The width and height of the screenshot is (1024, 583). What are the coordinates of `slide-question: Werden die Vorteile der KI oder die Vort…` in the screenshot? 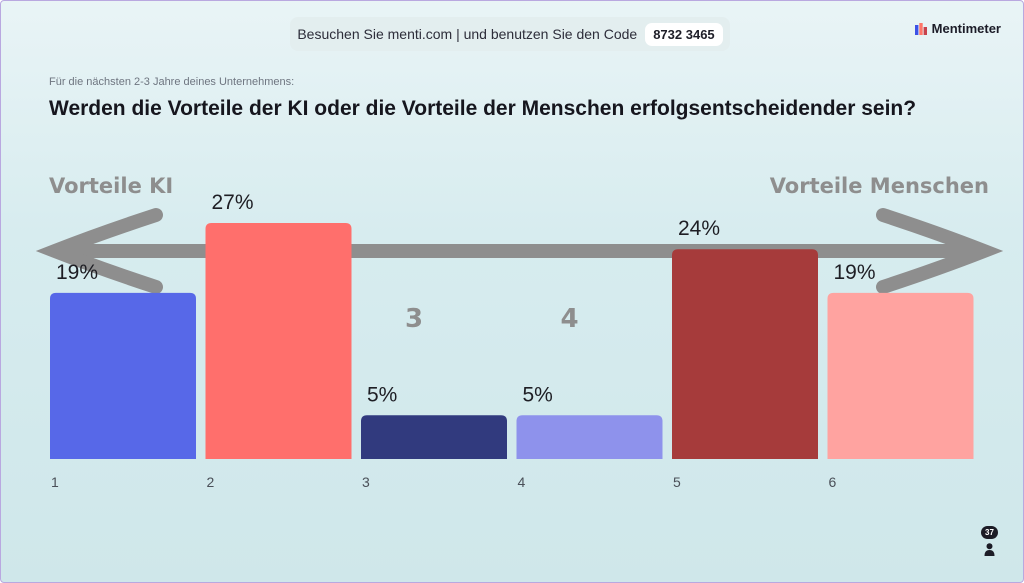 It's located at (483, 108).